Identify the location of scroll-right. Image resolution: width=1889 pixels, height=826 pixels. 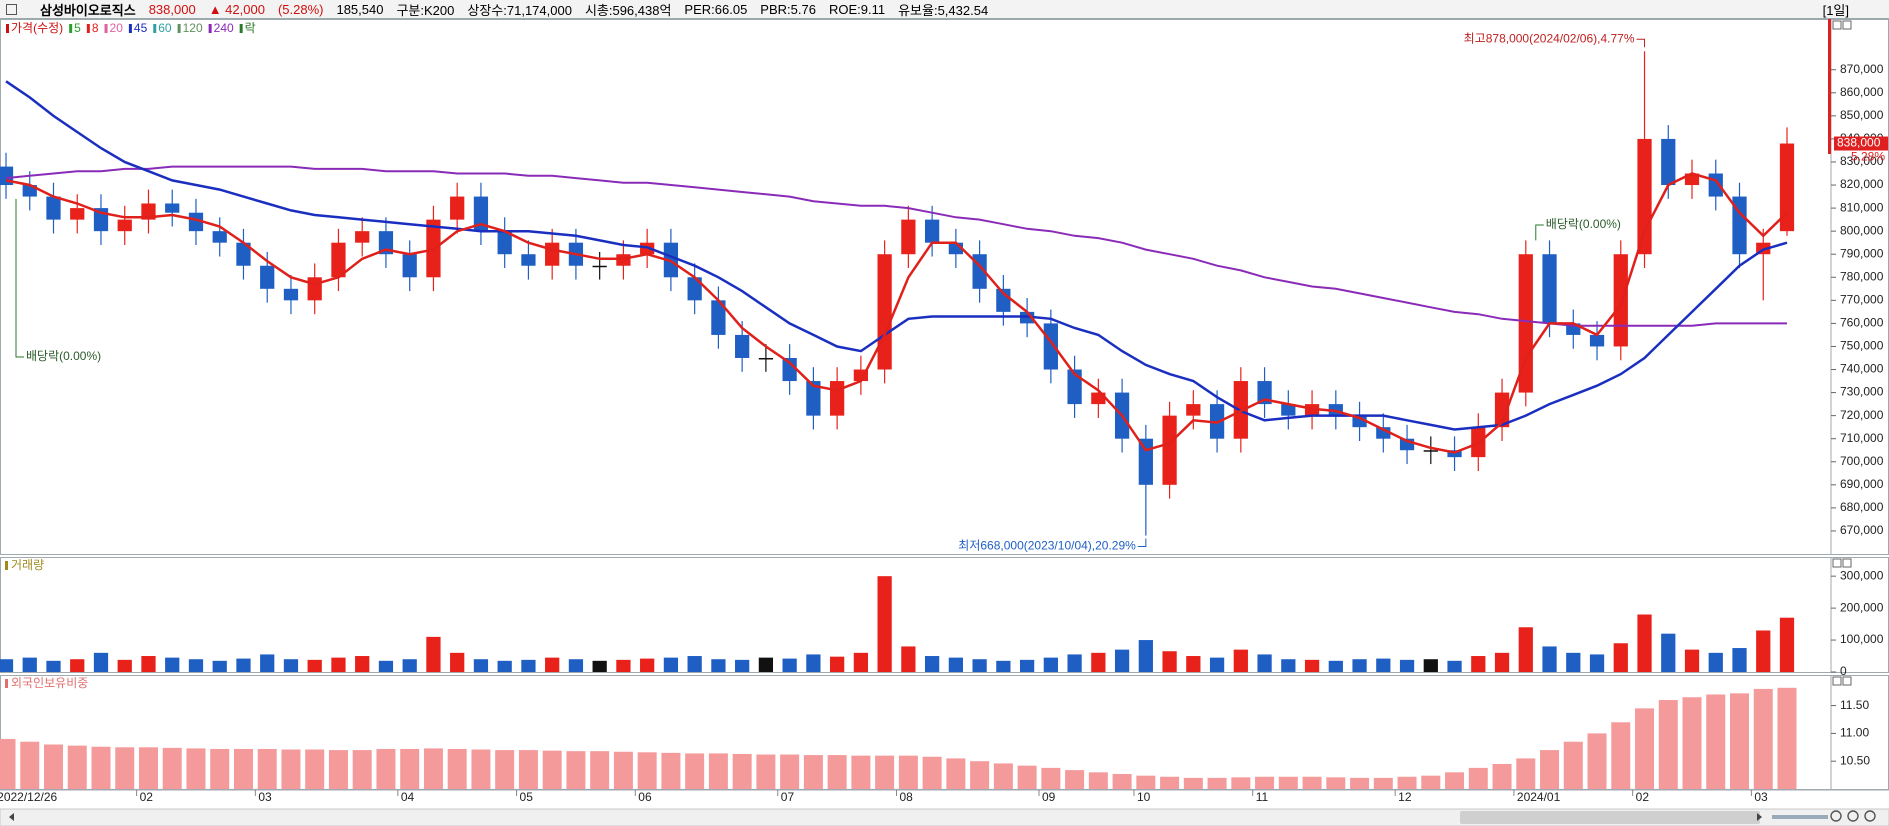
(1759, 817).